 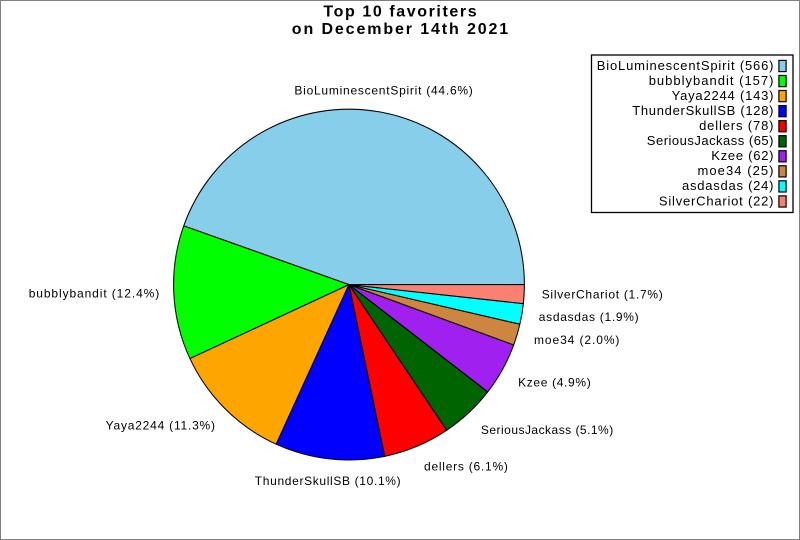 I want to click on svg-text: Top 10 favoriters, so click(x=399, y=11).